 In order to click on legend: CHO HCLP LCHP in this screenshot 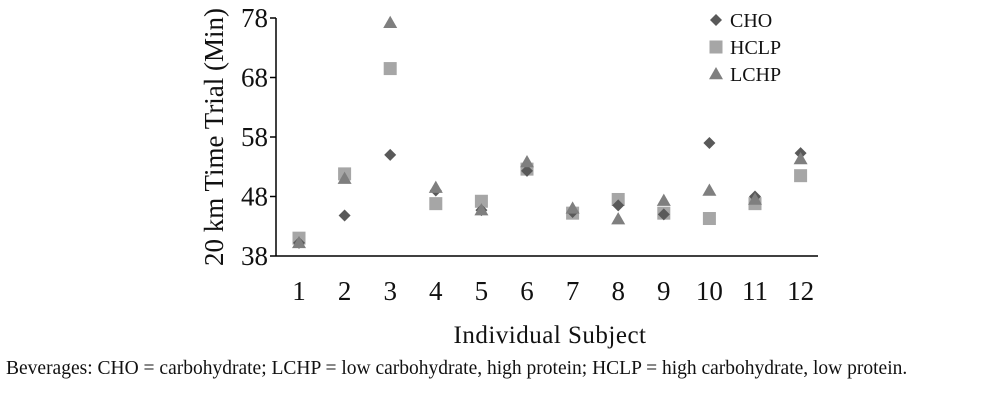, I will do `click(745, 48)`.